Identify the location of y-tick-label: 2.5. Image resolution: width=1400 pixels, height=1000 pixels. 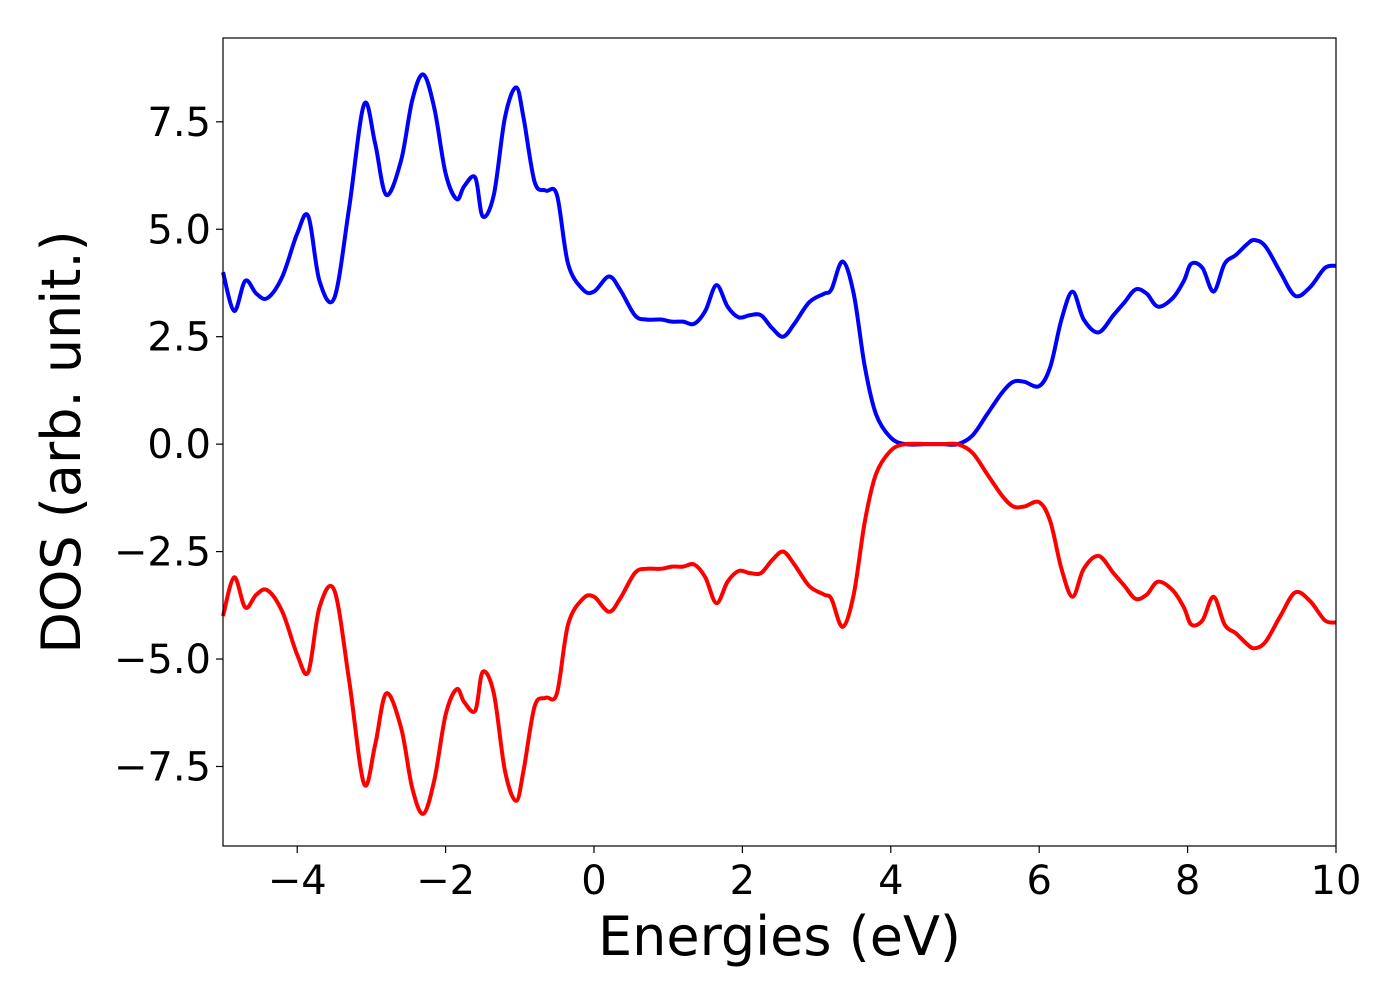
(179, 338).